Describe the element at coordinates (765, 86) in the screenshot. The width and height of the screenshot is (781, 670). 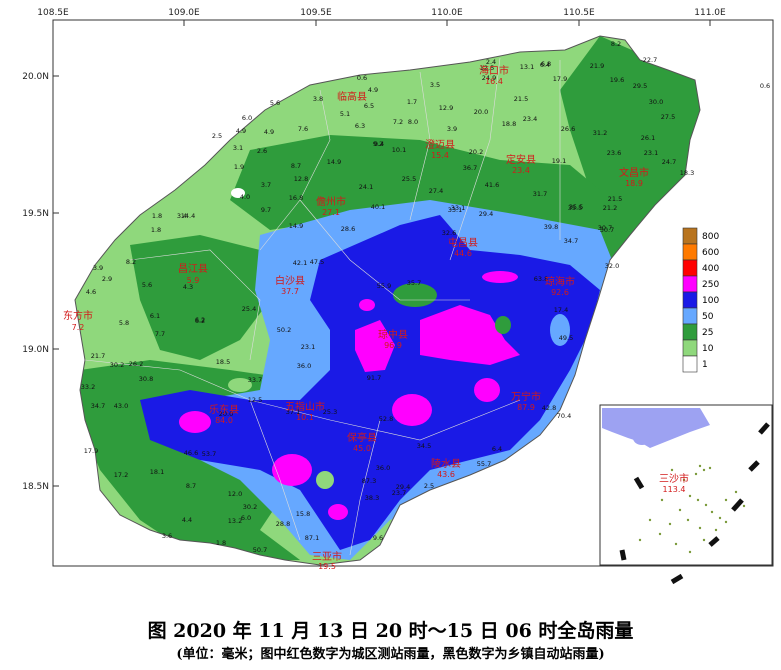
I see `station-rainfall-value: 0.6` at that location.